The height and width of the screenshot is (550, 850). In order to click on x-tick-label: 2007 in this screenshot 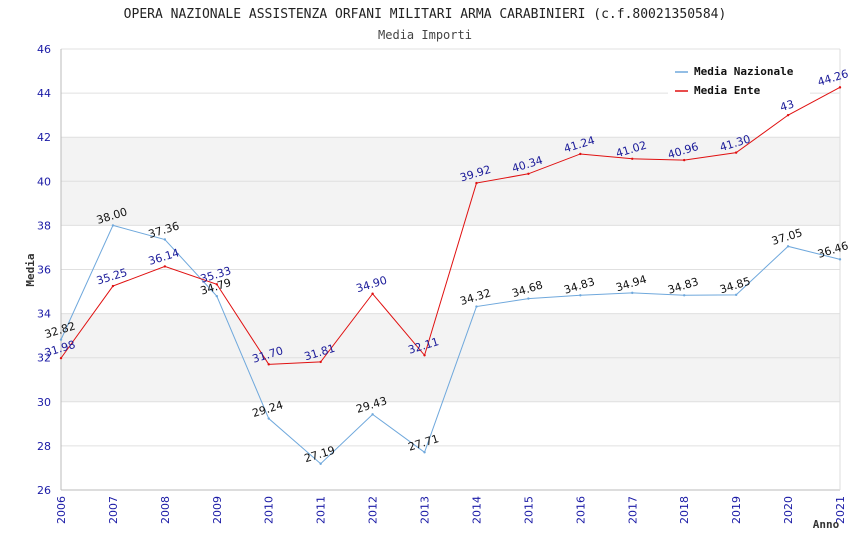, I will do `click(113, 510)`.